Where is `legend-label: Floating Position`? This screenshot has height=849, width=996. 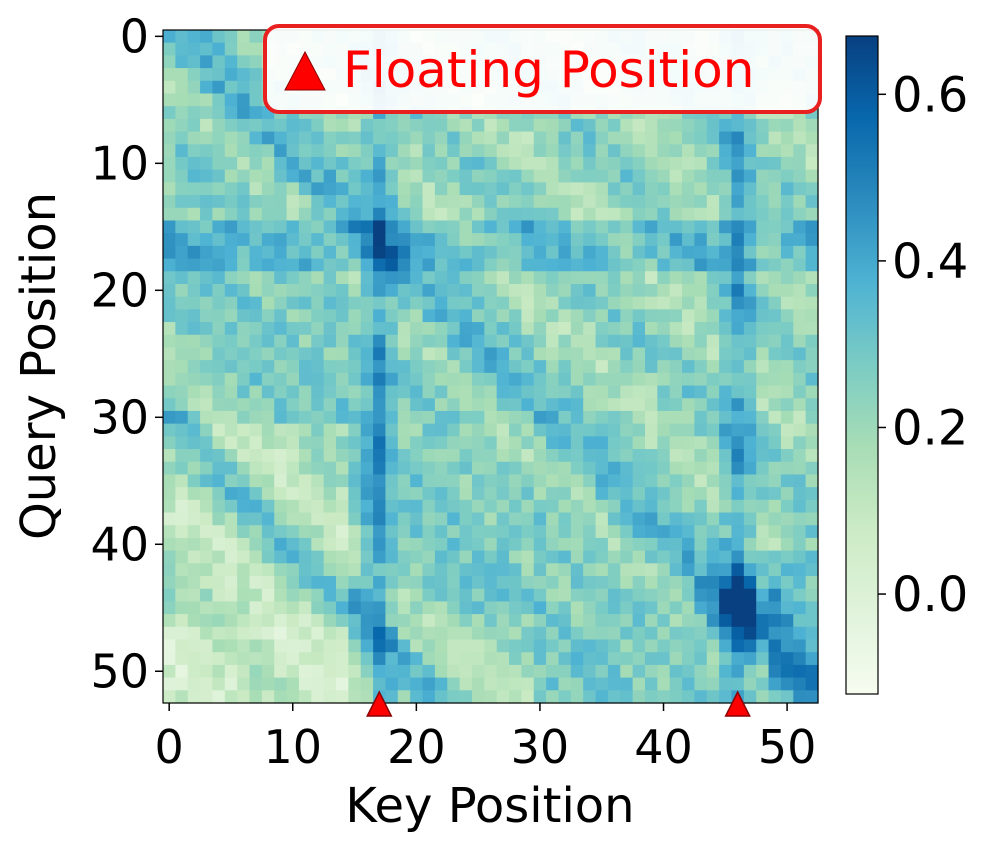 legend-label: Floating Position is located at coordinates (548, 70).